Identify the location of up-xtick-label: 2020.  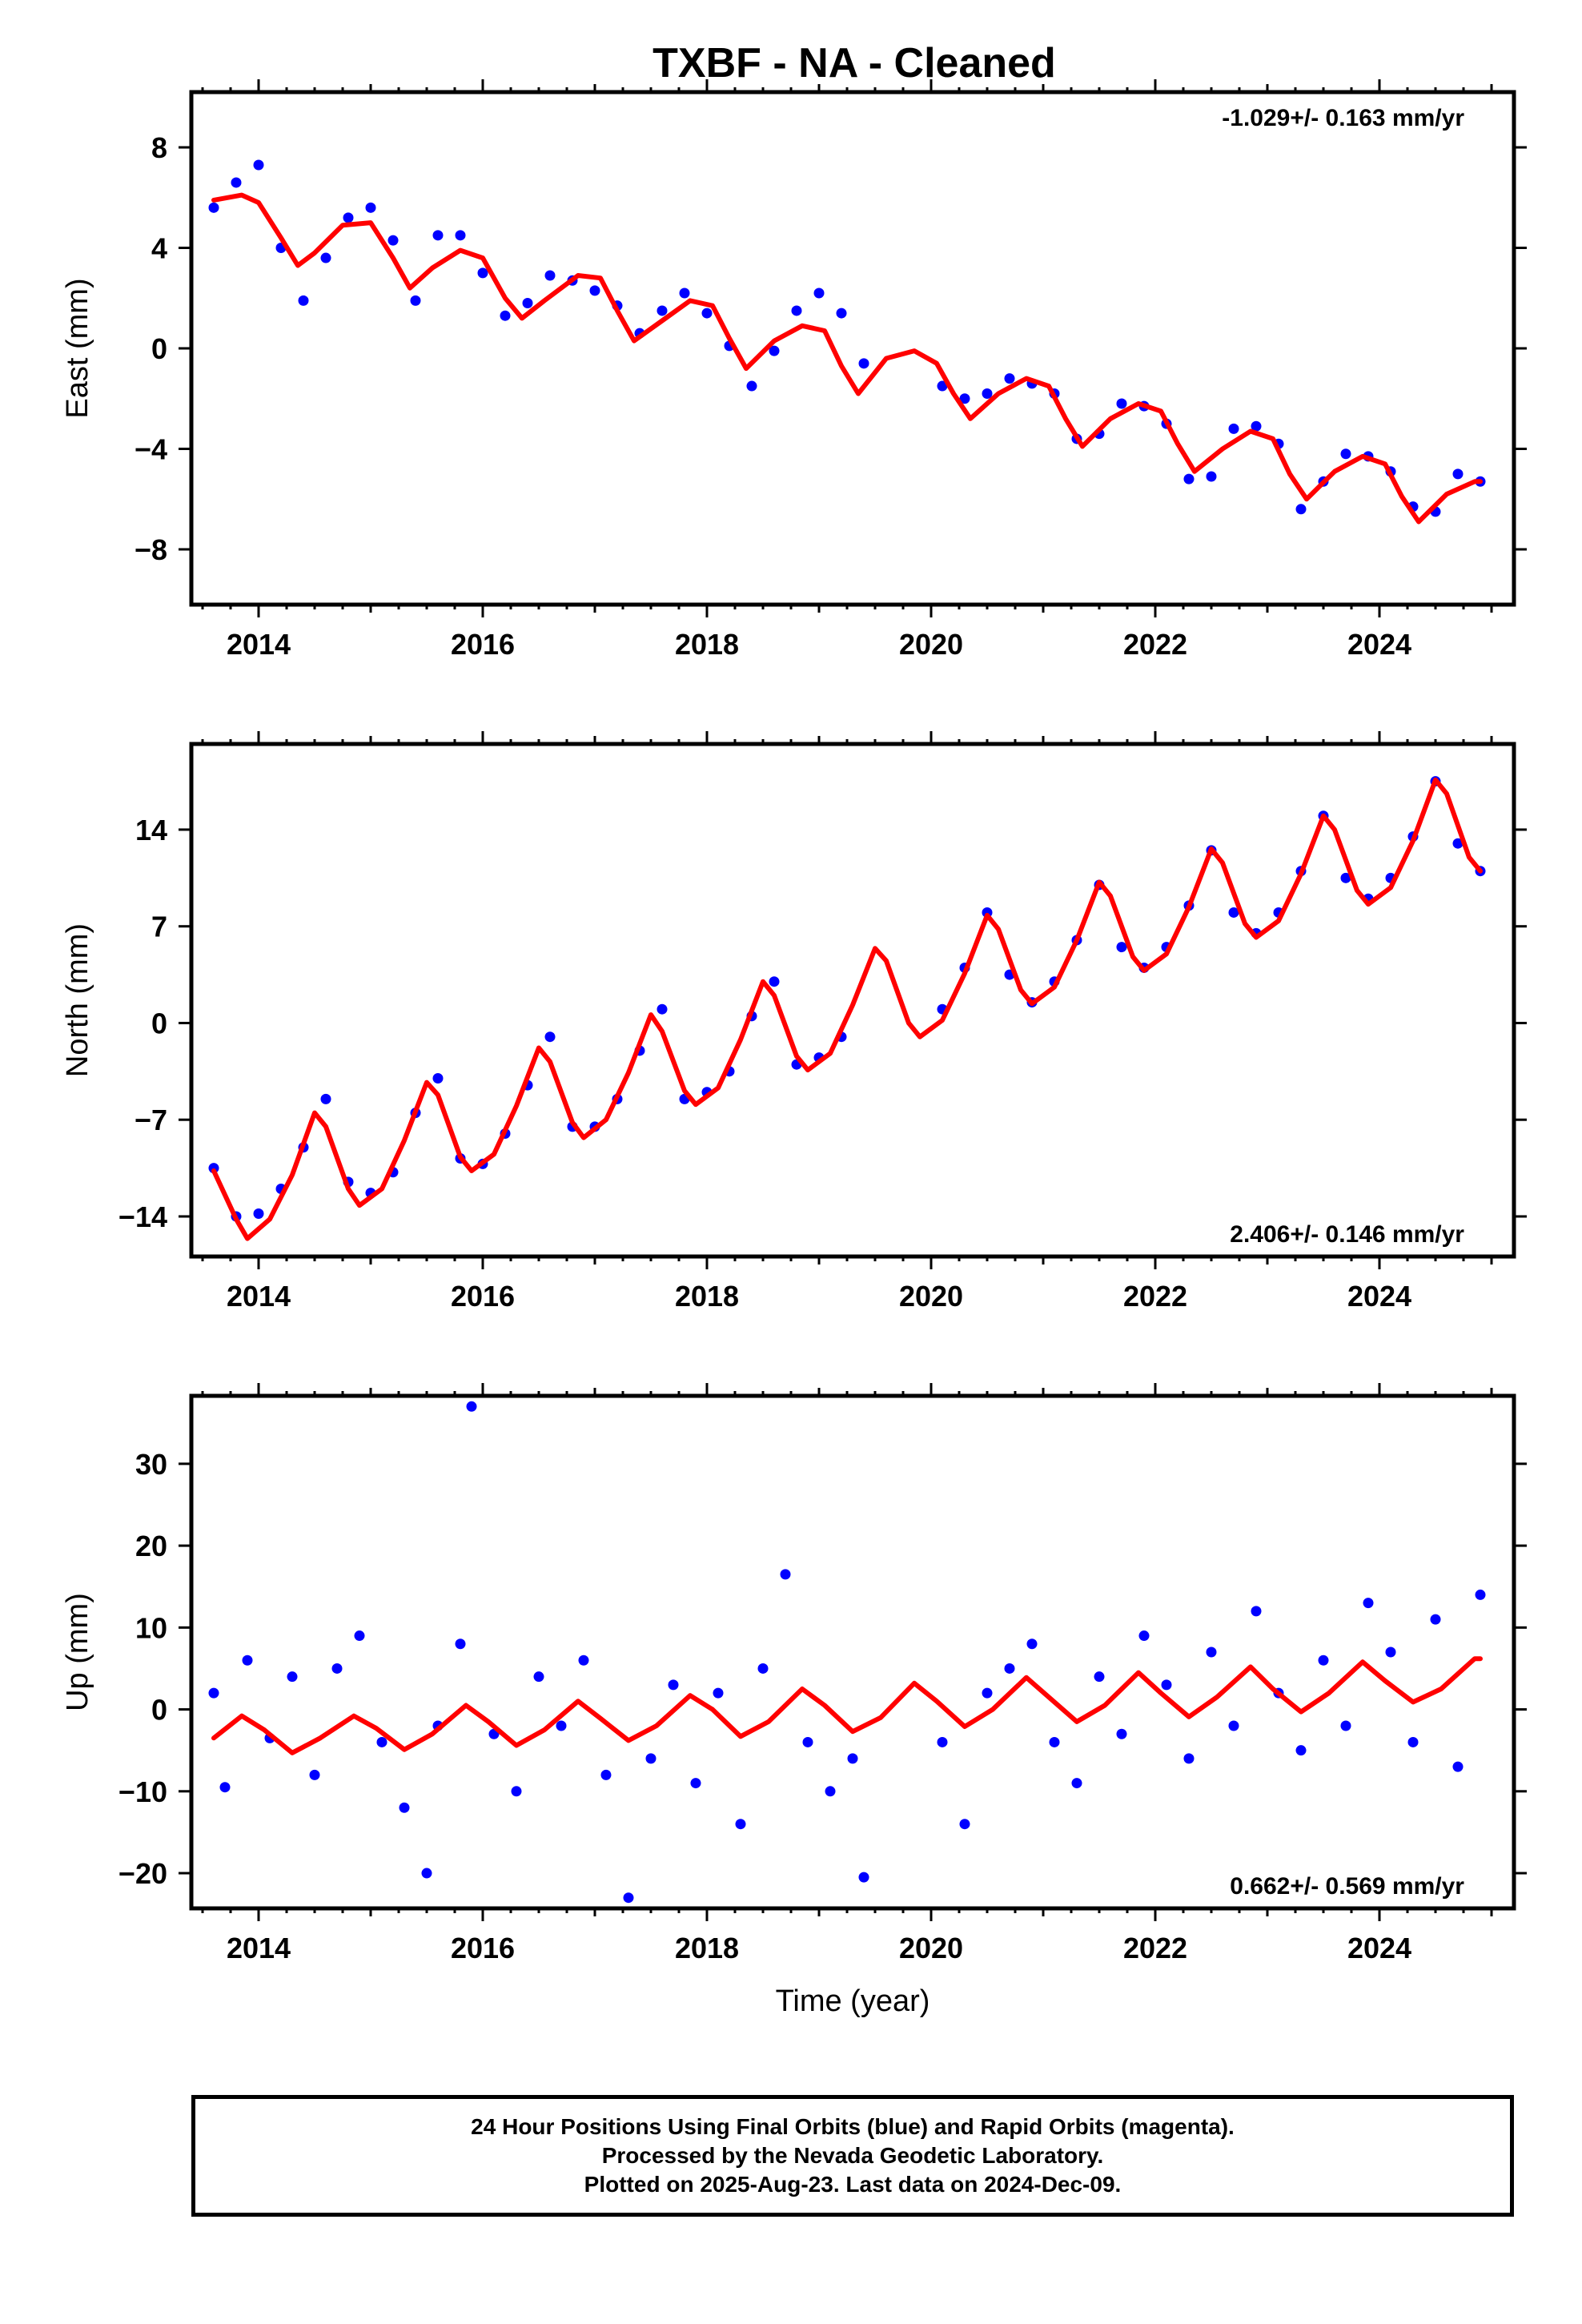
(931, 1948).